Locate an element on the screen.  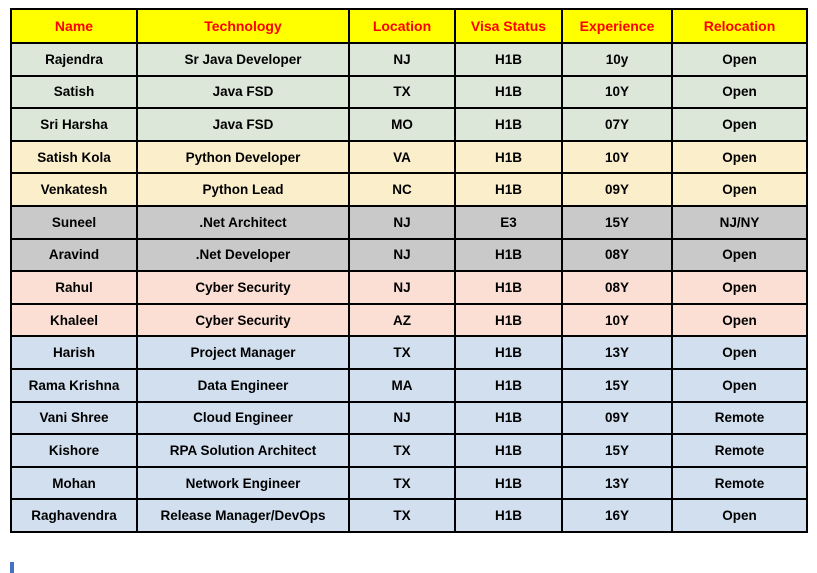
cell-name: Rama Krishna is located at coordinates (74, 385).